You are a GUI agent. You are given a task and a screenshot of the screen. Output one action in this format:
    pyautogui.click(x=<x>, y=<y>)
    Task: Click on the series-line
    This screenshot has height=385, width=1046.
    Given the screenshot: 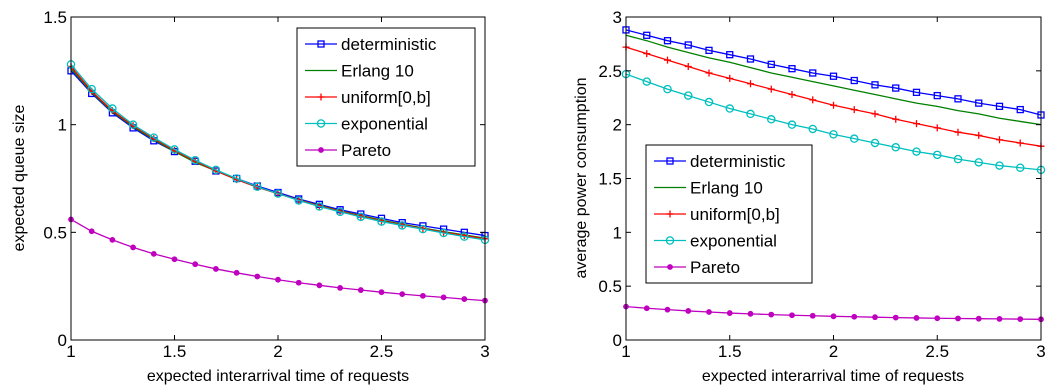 What is the action you would take?
    pyautogui.click(x=833, y=80)
    